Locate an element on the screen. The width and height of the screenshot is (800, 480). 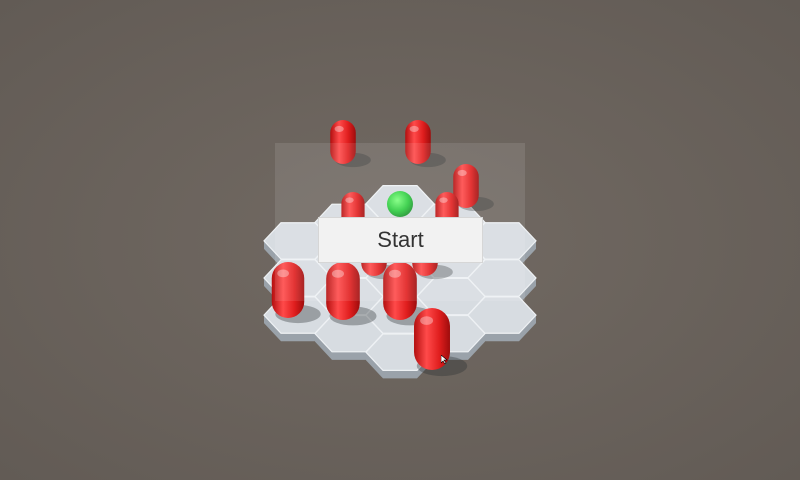
player-sphere-body is located at coordinates (400, 204).